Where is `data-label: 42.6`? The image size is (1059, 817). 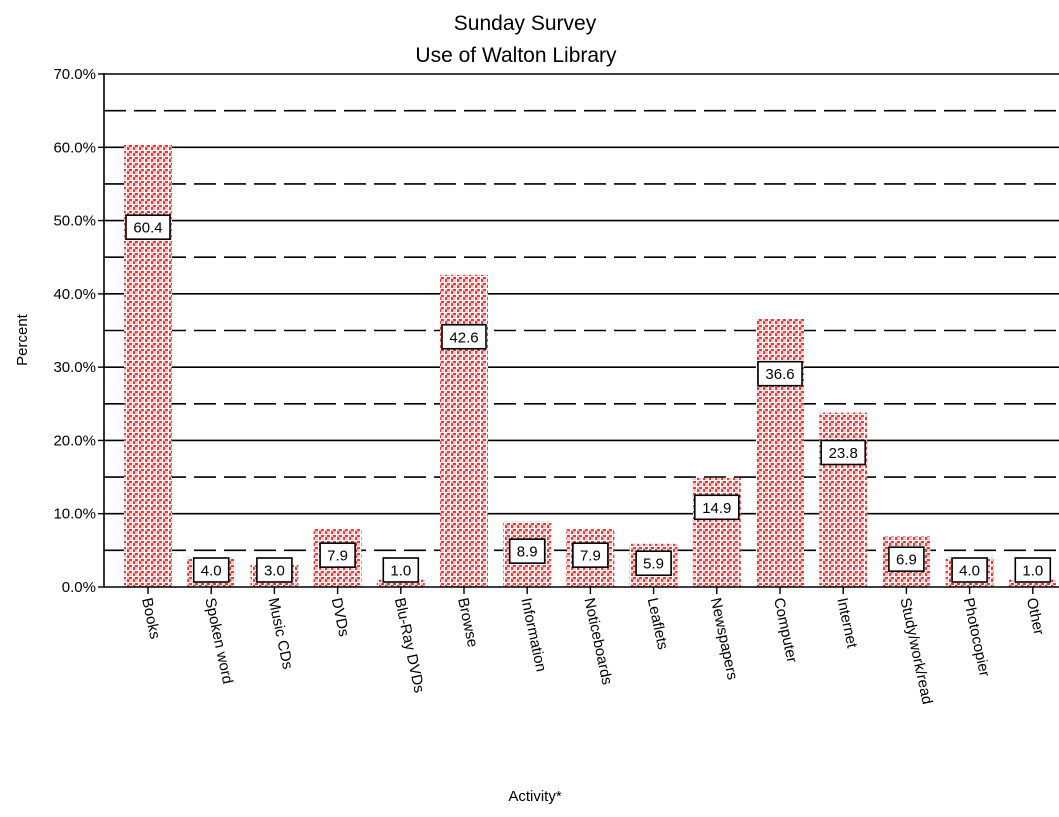
data-label: 42.6 is located at coordinates (464, 336).